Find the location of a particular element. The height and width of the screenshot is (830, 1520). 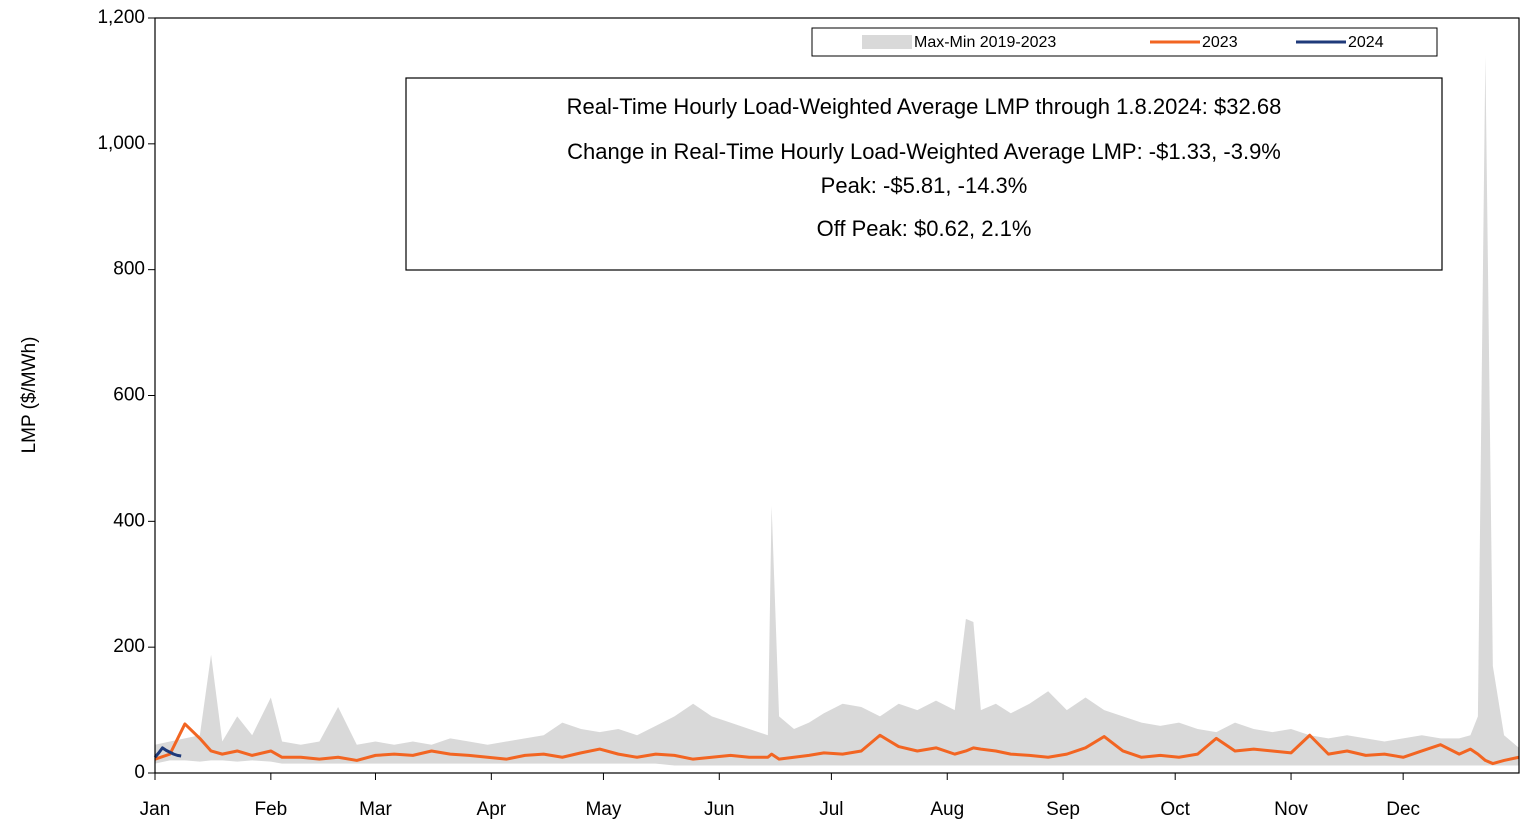

x-tick-label: Apr is located at coordinates (492, 809).